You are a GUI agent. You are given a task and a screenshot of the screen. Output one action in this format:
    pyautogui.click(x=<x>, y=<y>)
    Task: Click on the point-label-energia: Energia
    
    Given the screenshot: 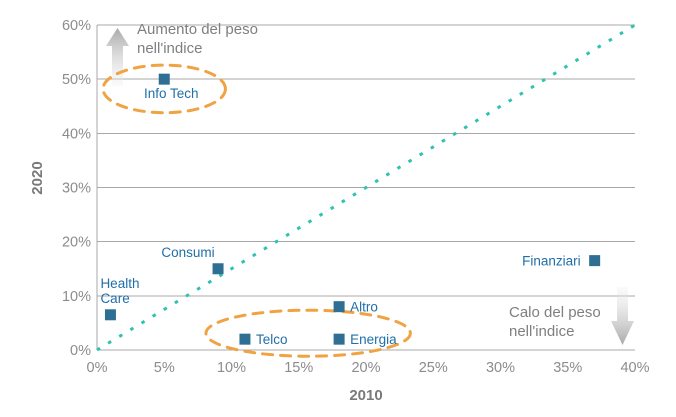 What is the action you would take?
    pyautogui.click(x=373, y=339)
    